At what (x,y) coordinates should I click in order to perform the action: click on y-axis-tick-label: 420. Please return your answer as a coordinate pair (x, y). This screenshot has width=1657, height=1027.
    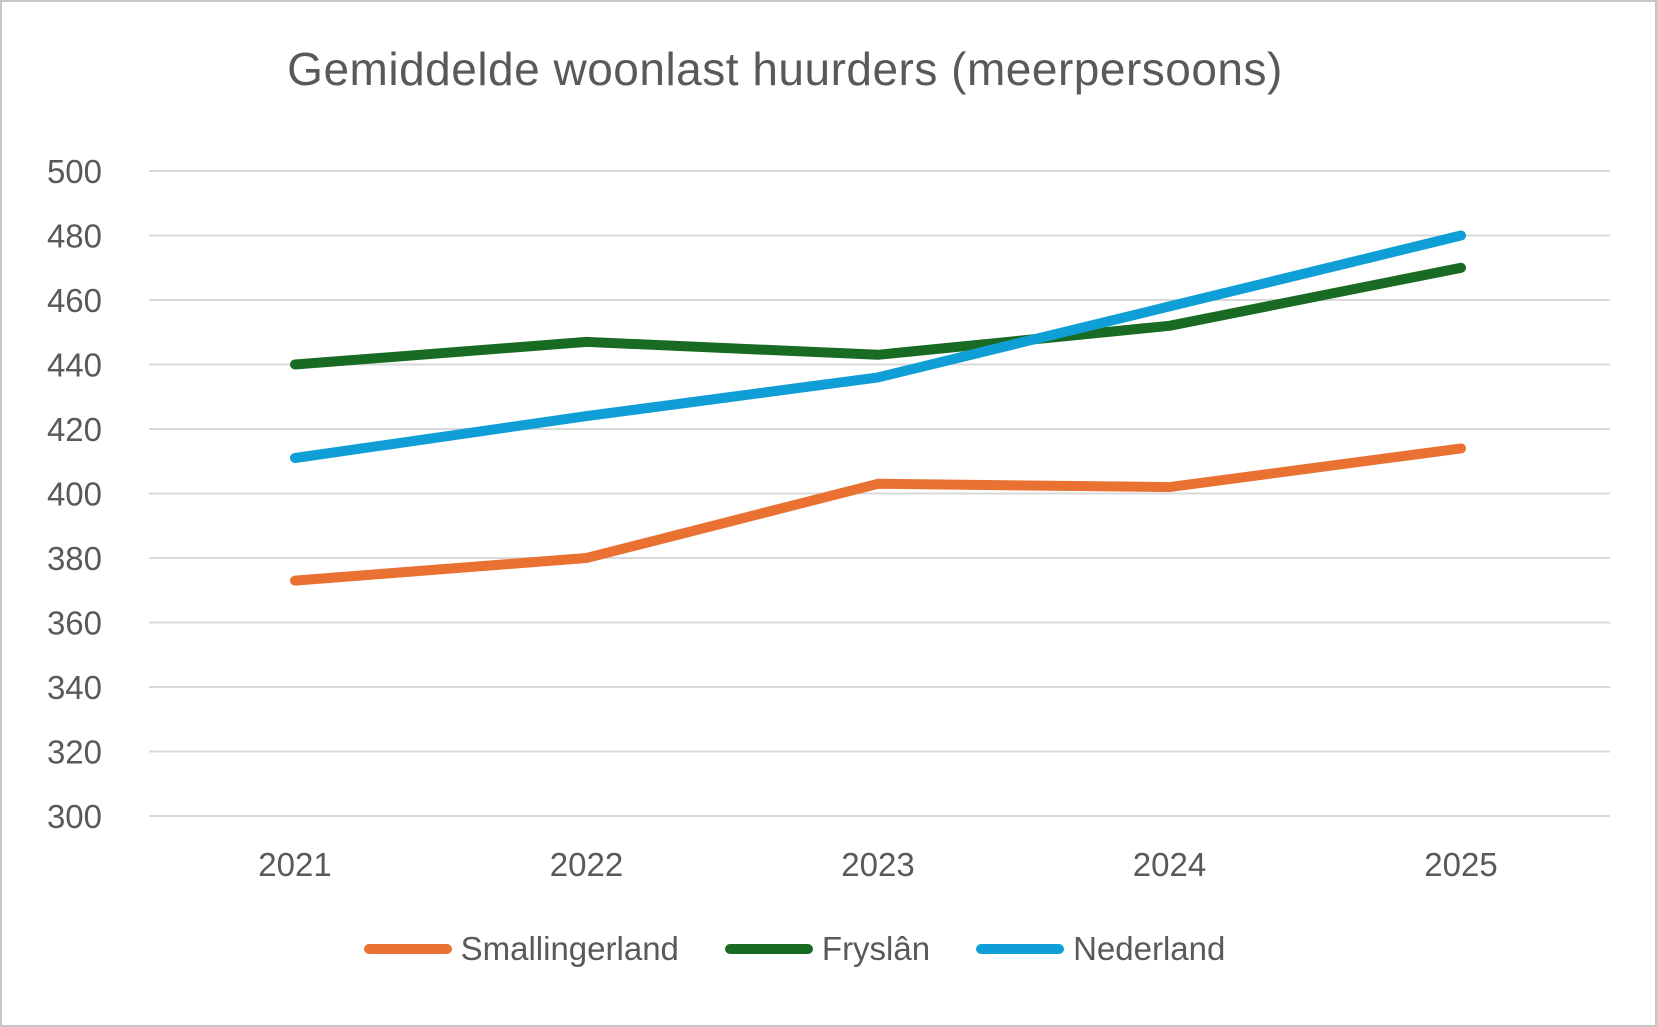
    Looking at the image, I should click on (74, 429).